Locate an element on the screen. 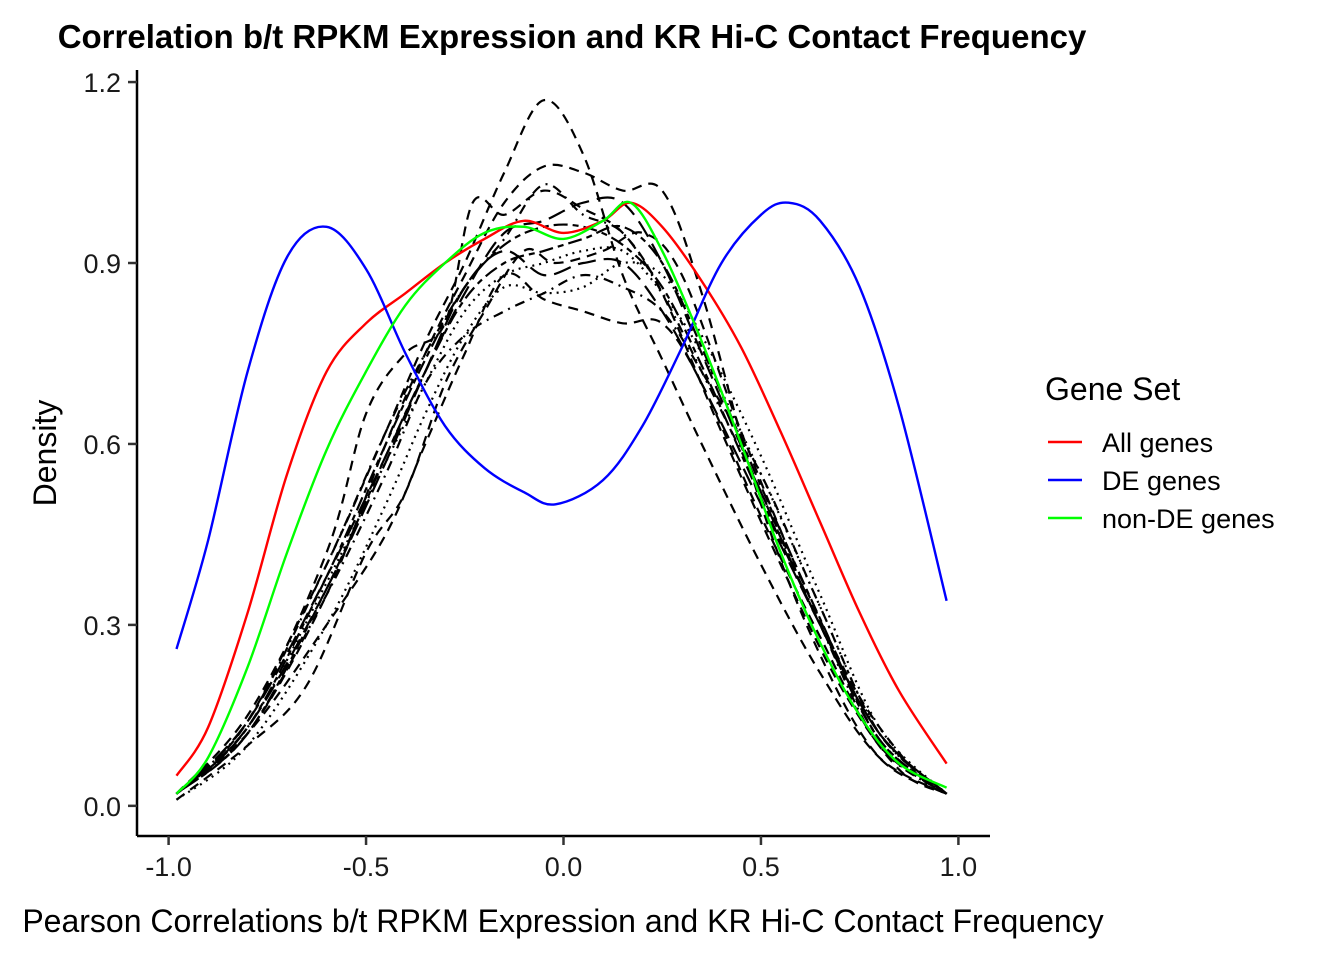 Image resolution: width=1344 pixels, height=960 pixels. x-tick-label: 1.0 is located at coordinates (959, 867).